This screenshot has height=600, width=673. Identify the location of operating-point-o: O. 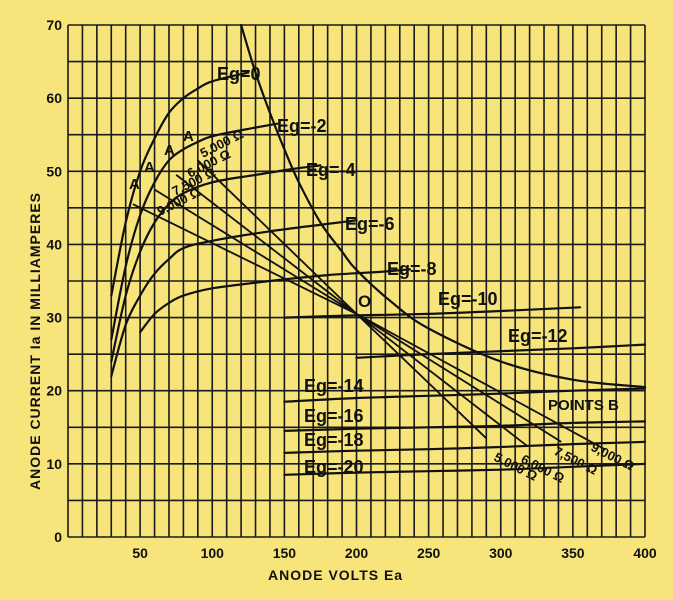
(364, 301).